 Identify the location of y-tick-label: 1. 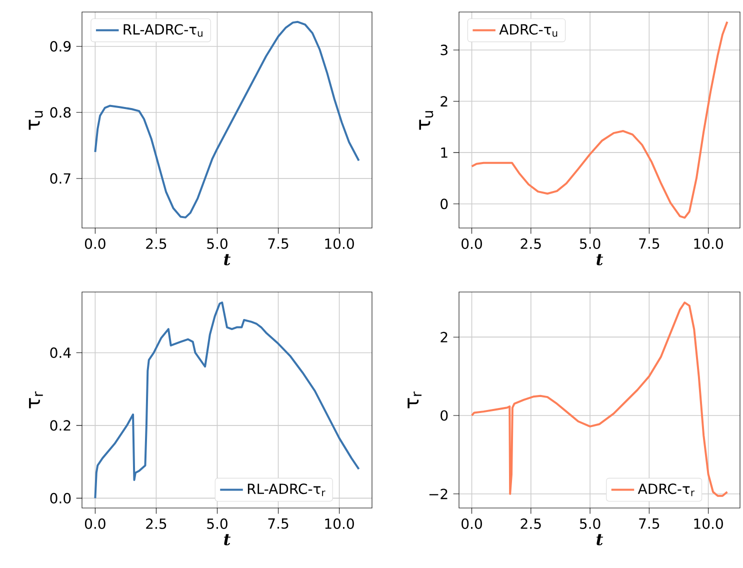
(444, 152).